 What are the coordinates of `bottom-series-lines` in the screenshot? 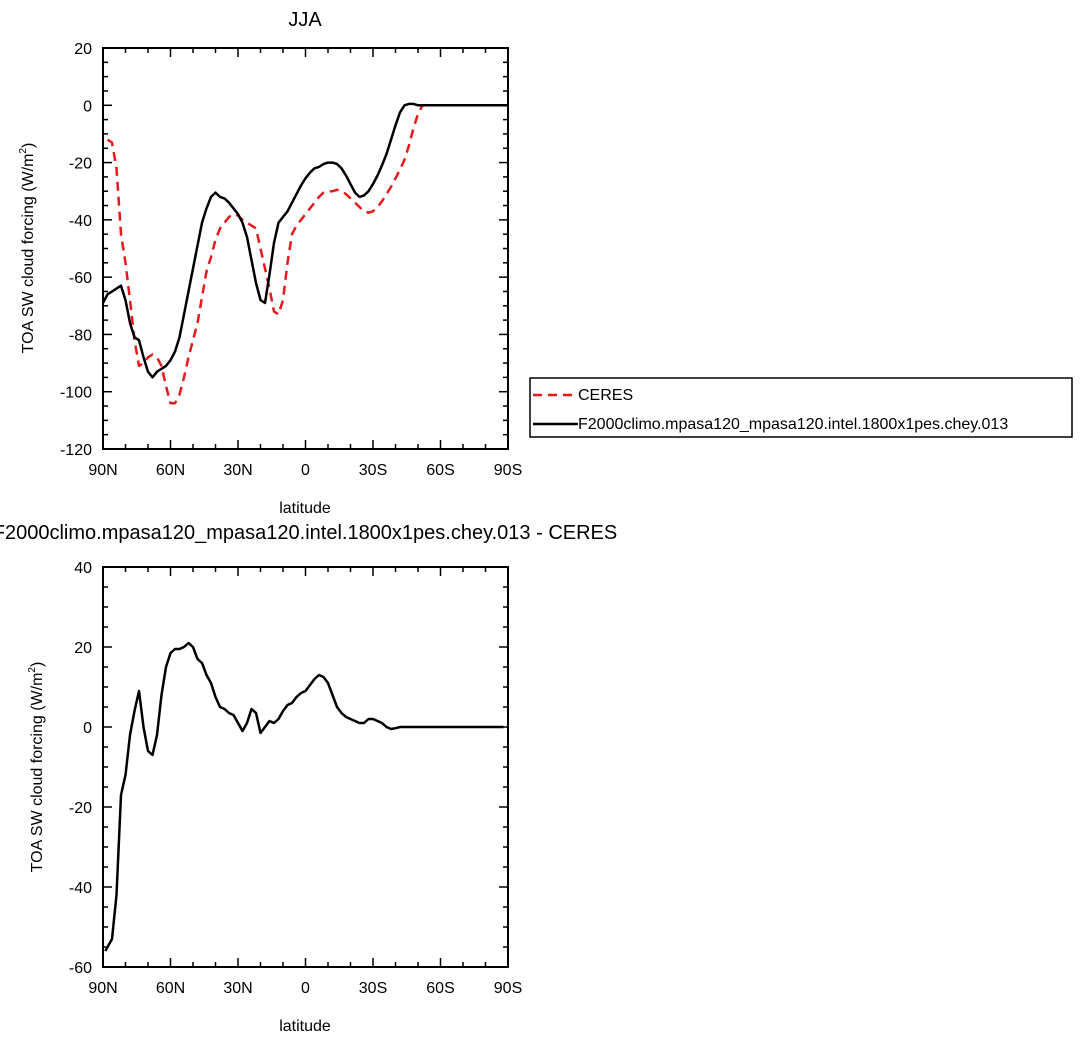 It's located at (304, 796).